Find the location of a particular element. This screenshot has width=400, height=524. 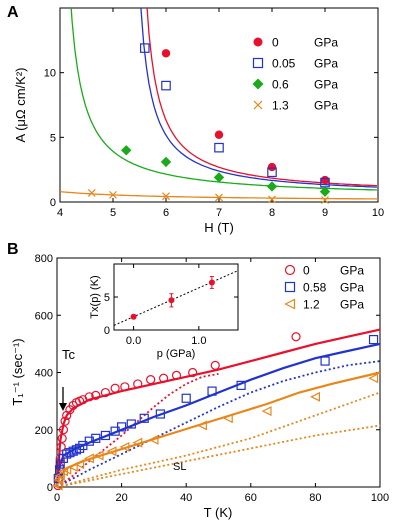

panel-a-ylabel: A (μΩ cm/K²) is located at coordinates (20, 105).